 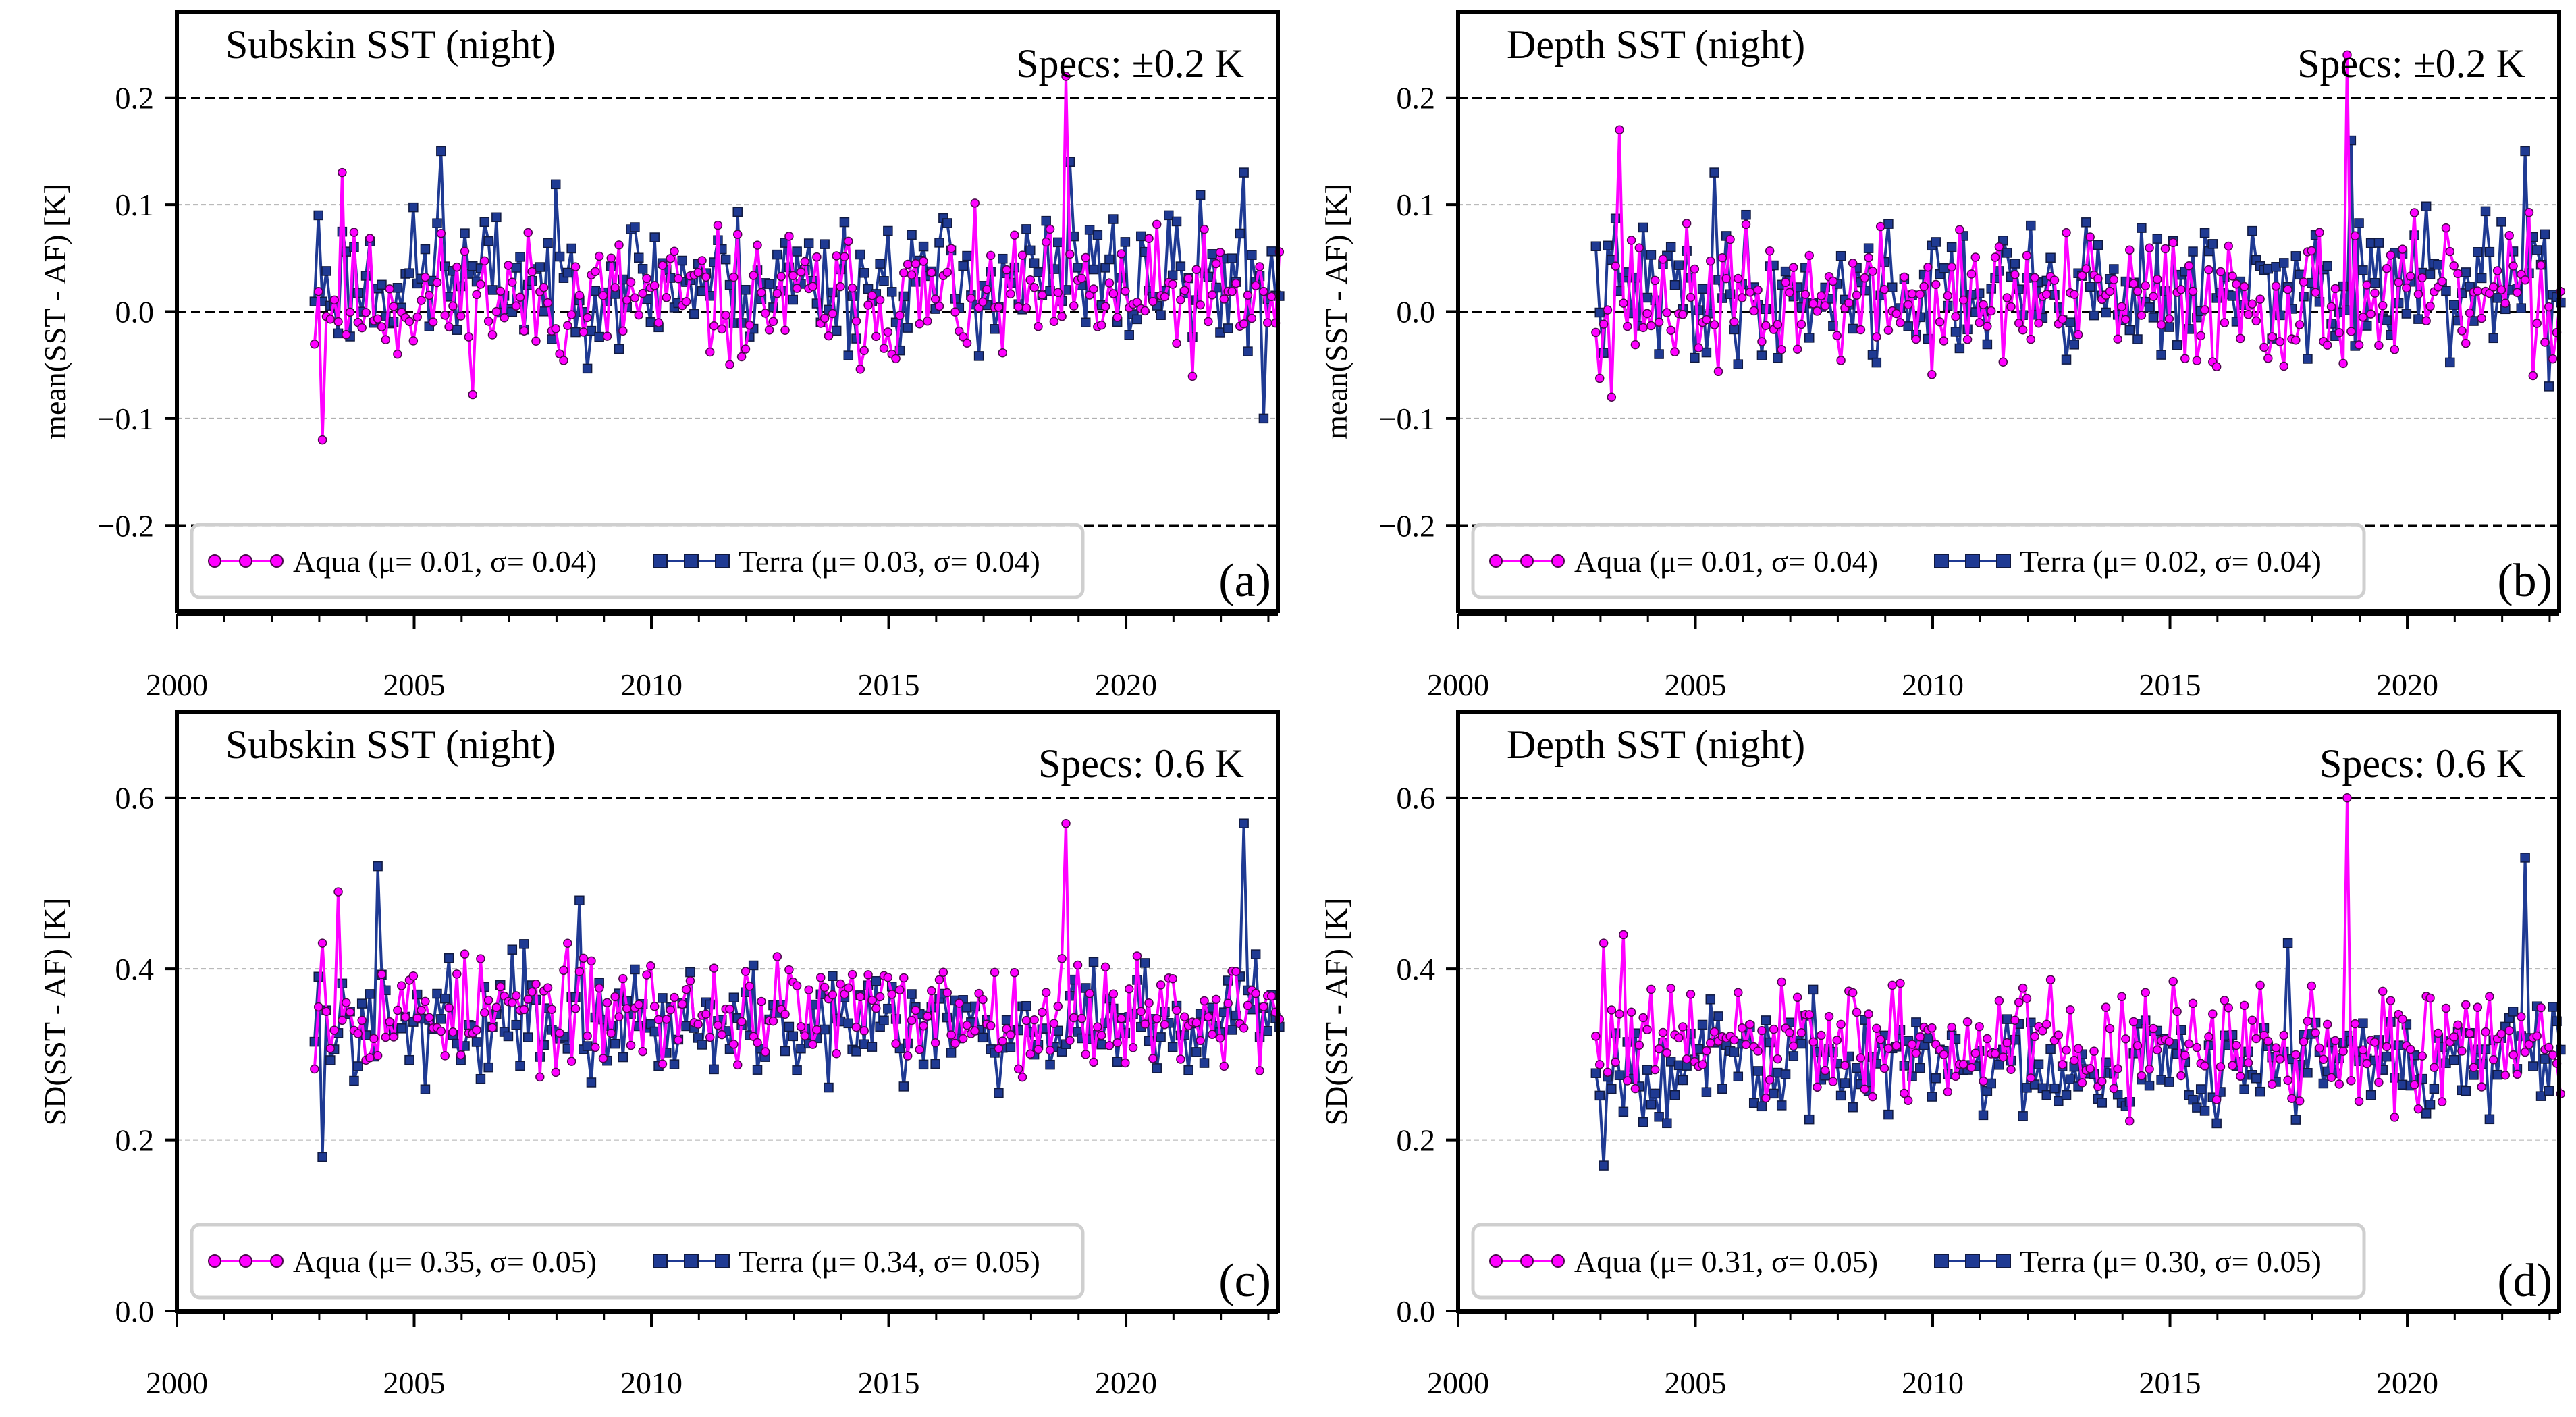 What do you see at coordinates (1407, 419) in the screenshot?
I see `y-tick-label: −0.1` at bounding box center [1407, 419].